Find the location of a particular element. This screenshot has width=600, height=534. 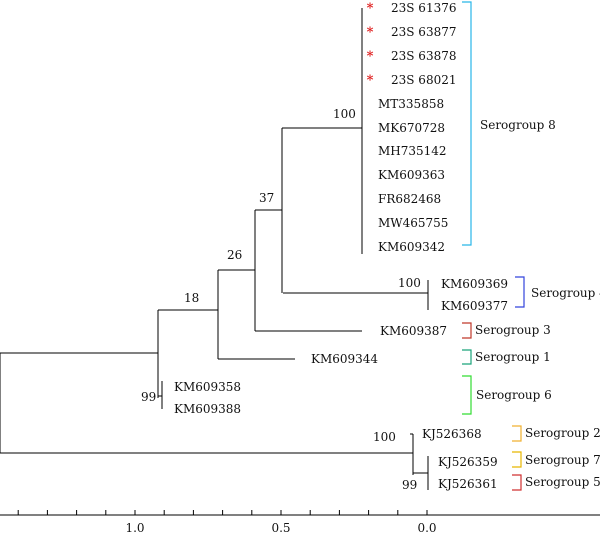

sg3-bracket is located at coordinates (467, 330).